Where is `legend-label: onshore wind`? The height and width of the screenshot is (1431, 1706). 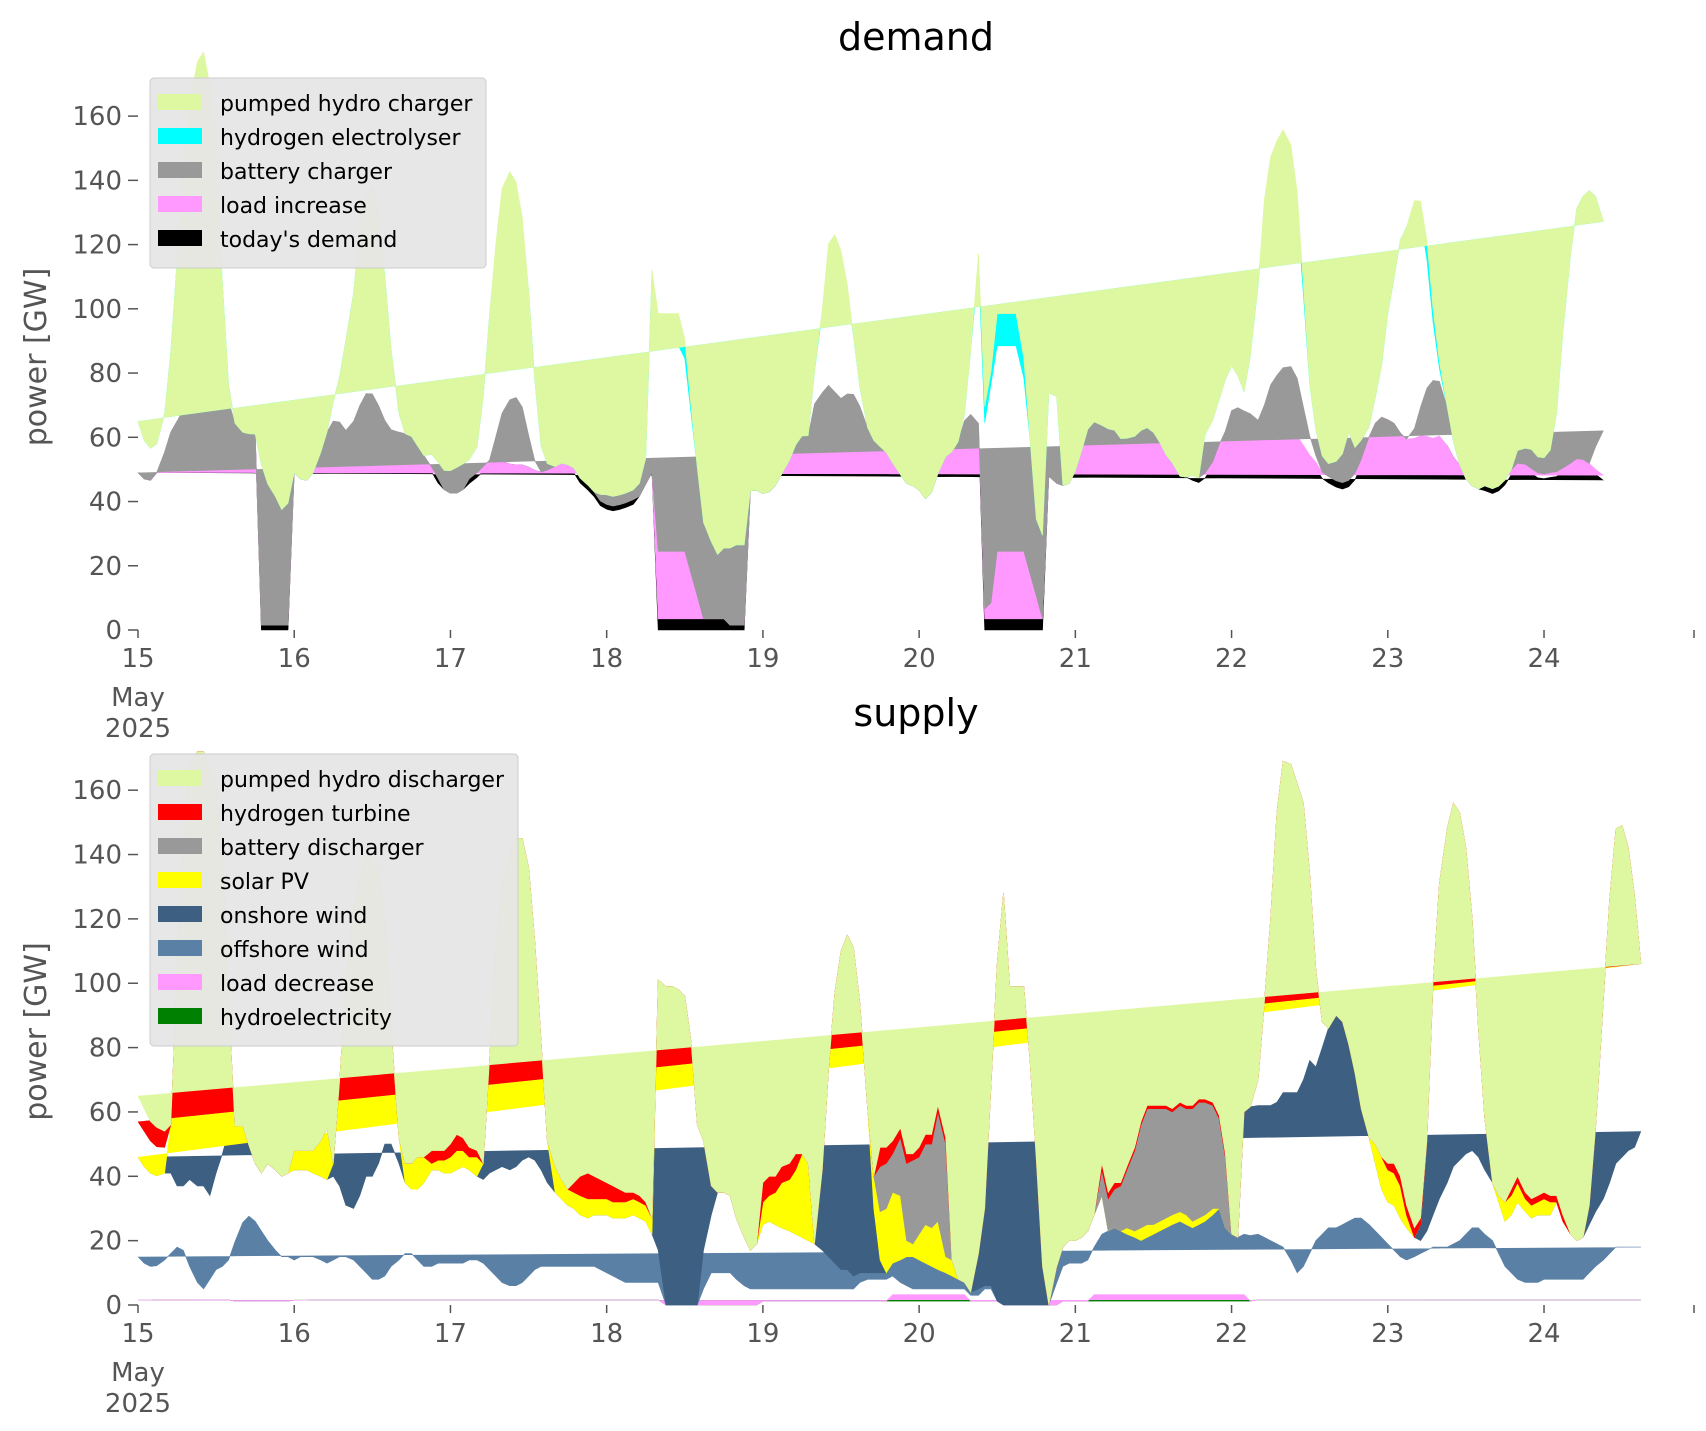 legend-label: onshore wind is located at coordinates (293, 916).